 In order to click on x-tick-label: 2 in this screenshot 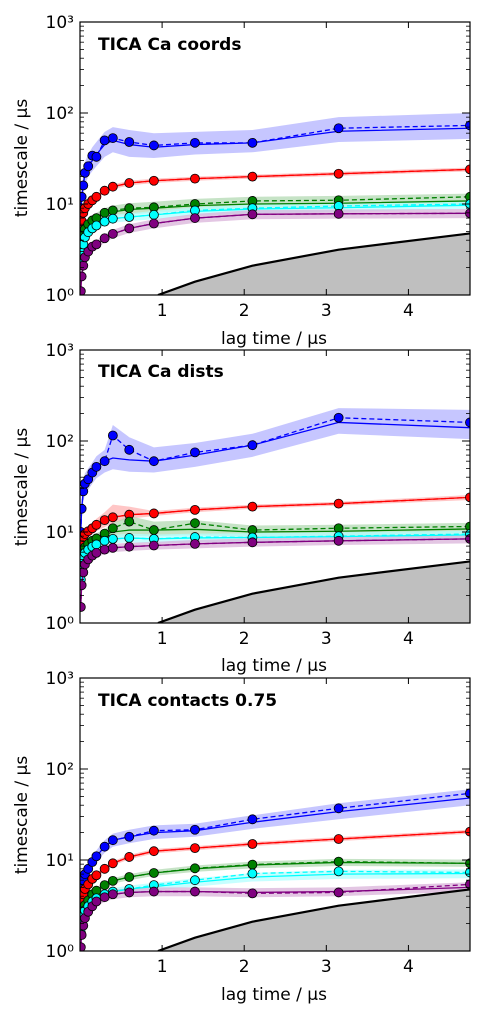, I will do `click(244, 311)`.